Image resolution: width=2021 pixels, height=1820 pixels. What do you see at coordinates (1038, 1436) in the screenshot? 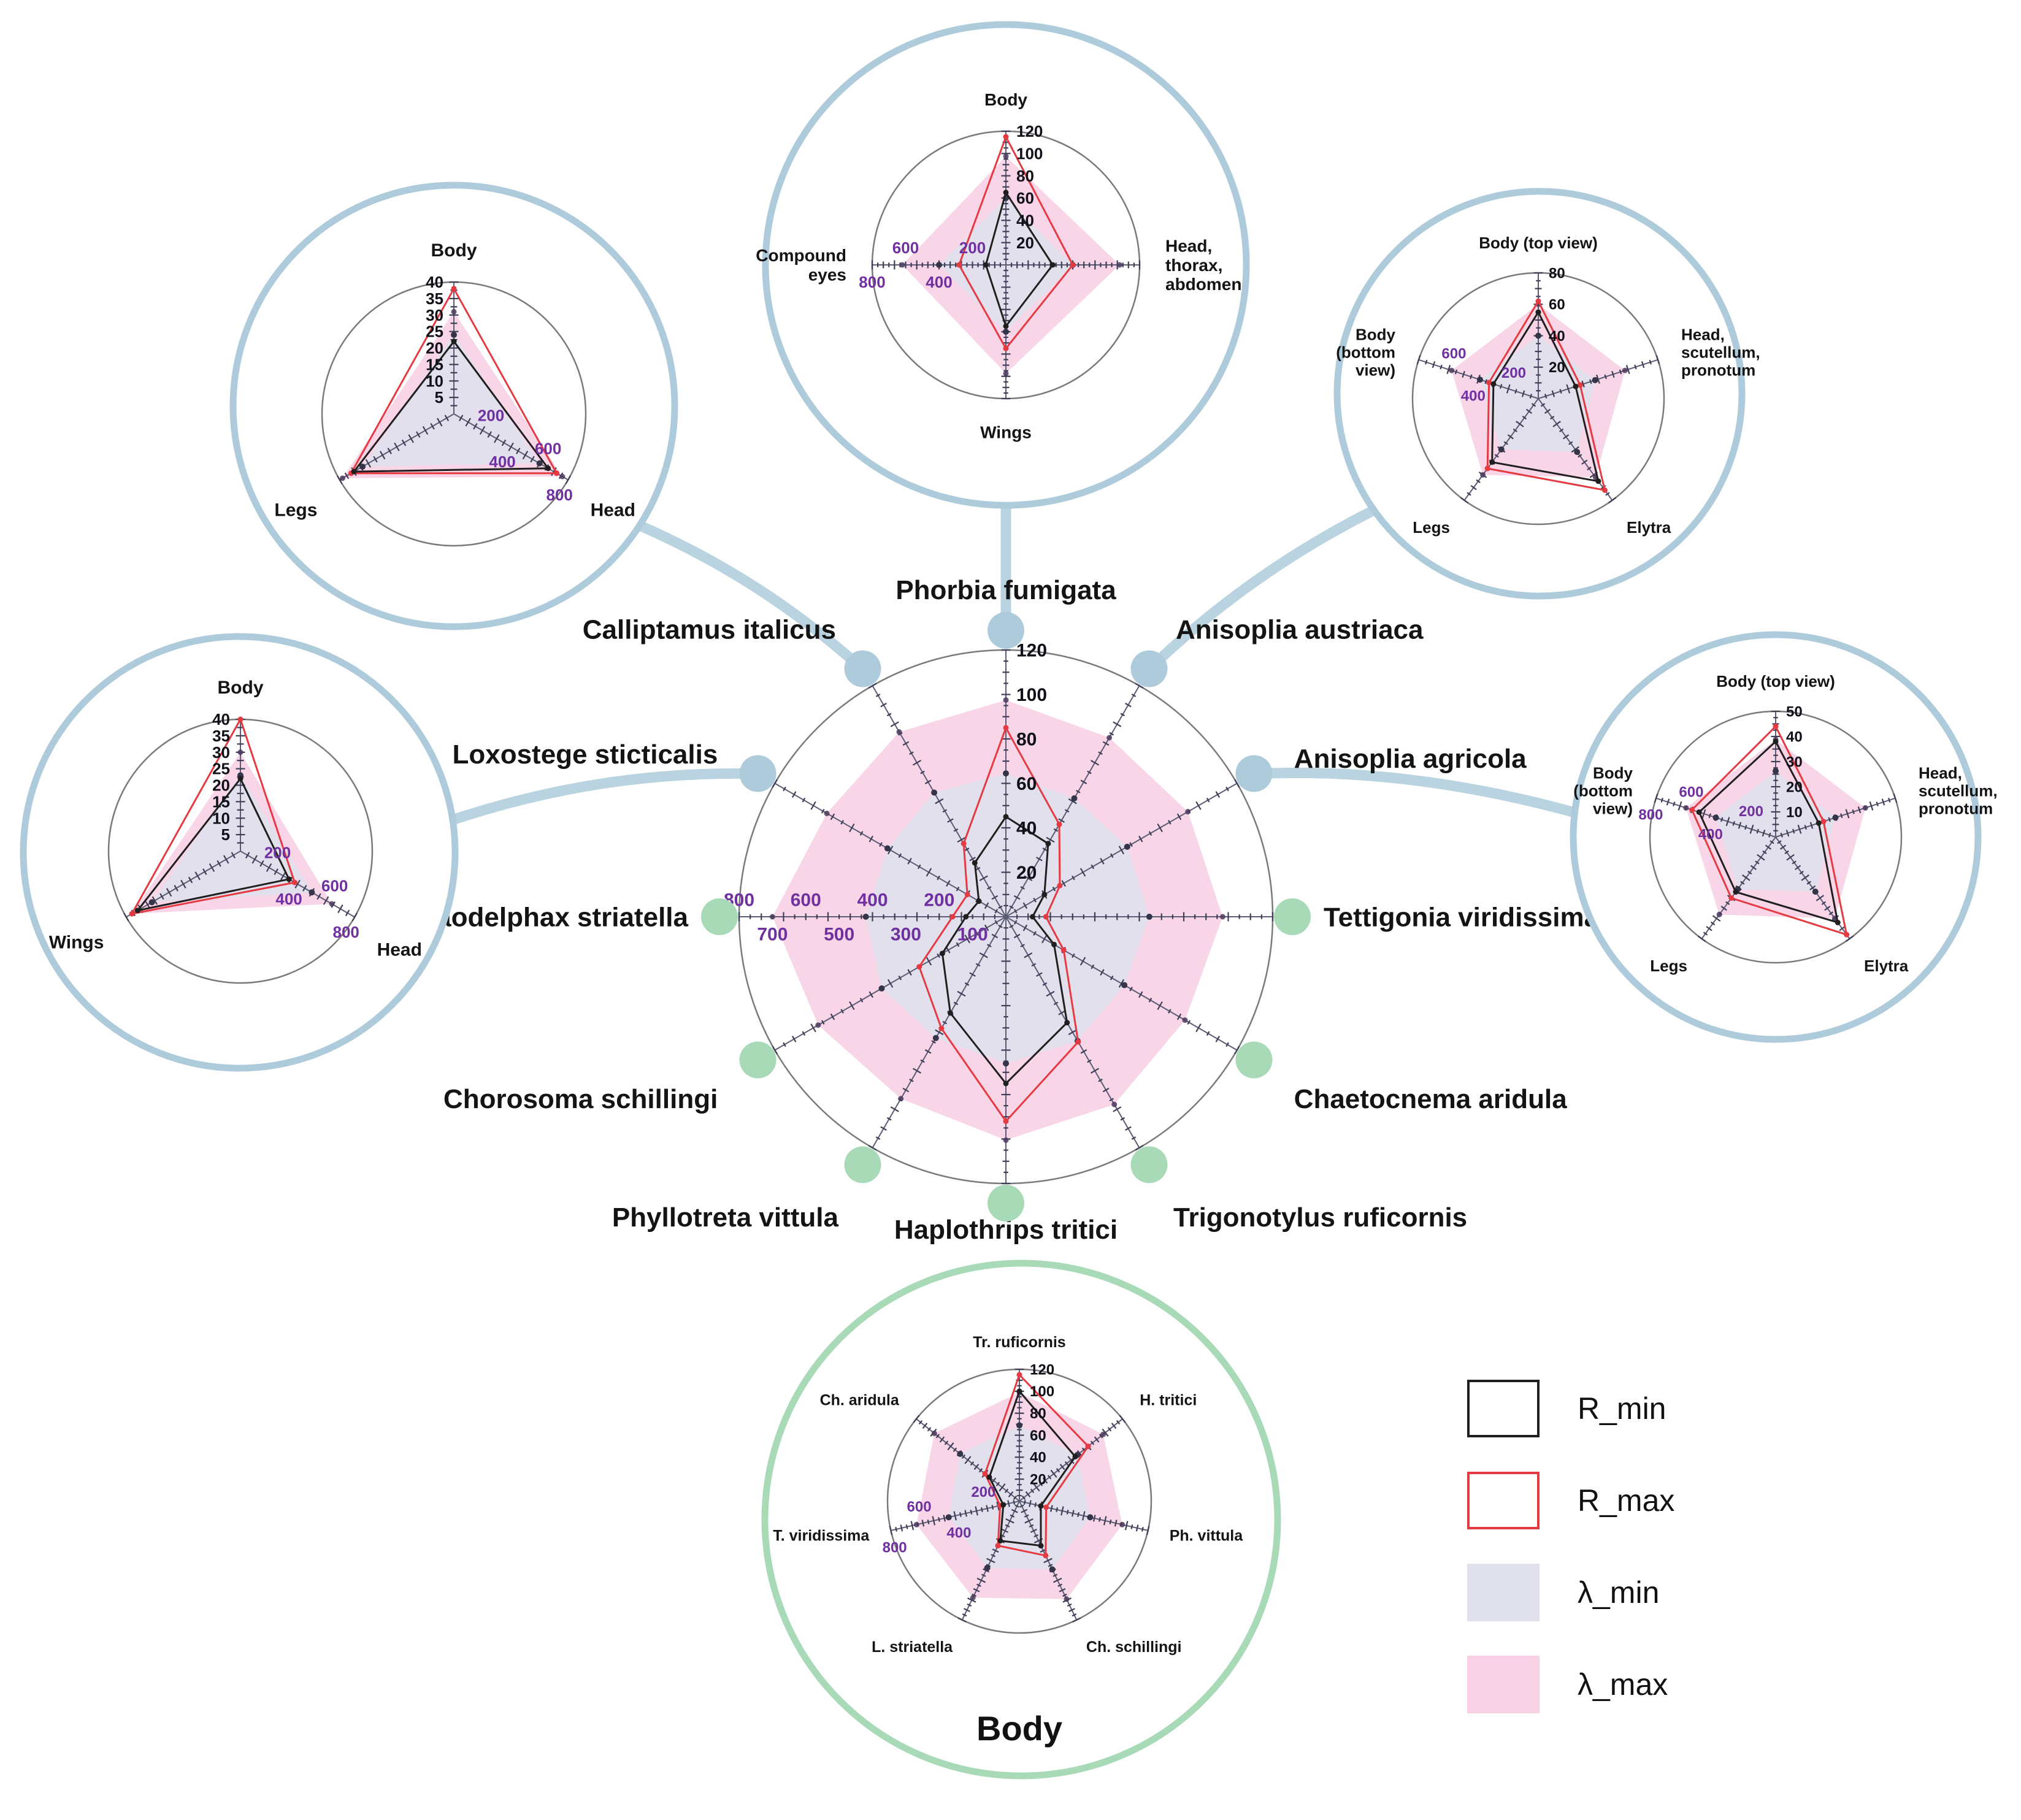
I see `r-tick-label: 60` at bounding box center [1038, 1436].